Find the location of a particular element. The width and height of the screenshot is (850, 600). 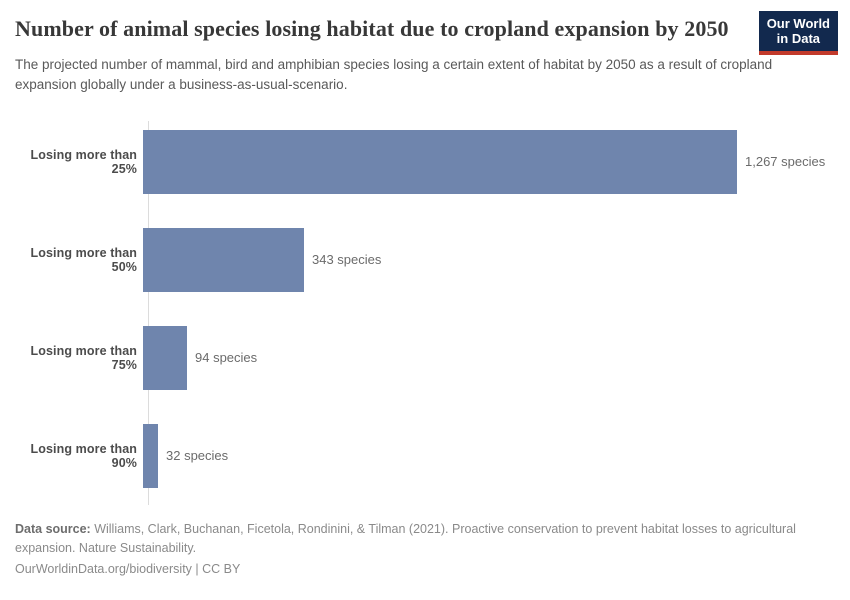

value-label: 32 species is located at coordinates (197, 456).